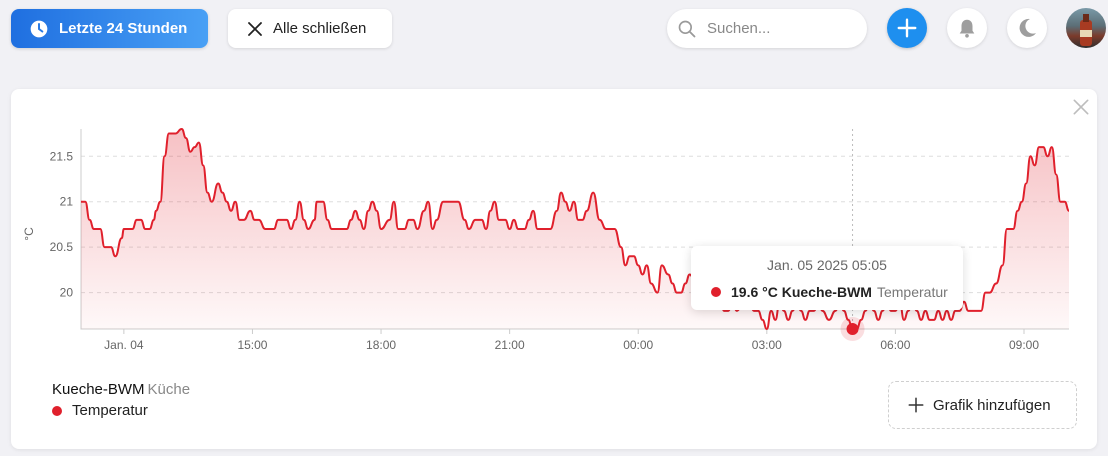 This screenshot has width=1108, height=456. Describe the element at coordinates (62, 156) in the screenshot. I see `y-tick-label: 21.5` at that location.